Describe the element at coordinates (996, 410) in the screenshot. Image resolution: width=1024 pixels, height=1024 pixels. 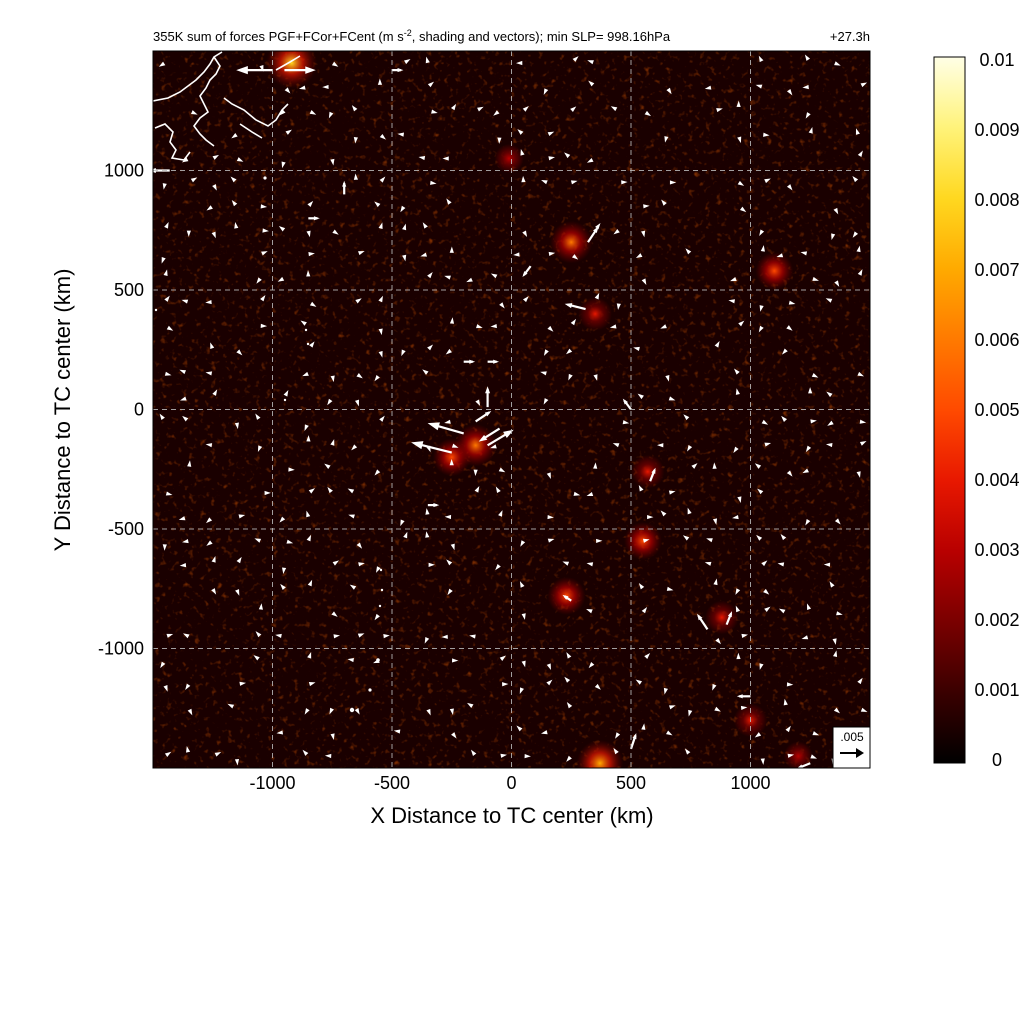
I see `colorbar-tick-label: 0.005` at that location.